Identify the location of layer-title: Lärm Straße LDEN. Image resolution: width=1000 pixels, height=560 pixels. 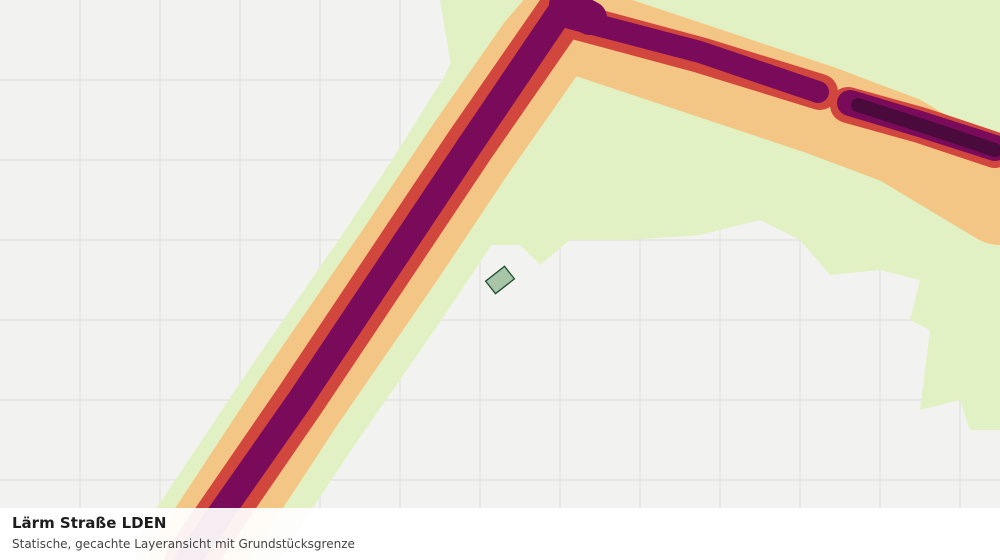
(89, 523).